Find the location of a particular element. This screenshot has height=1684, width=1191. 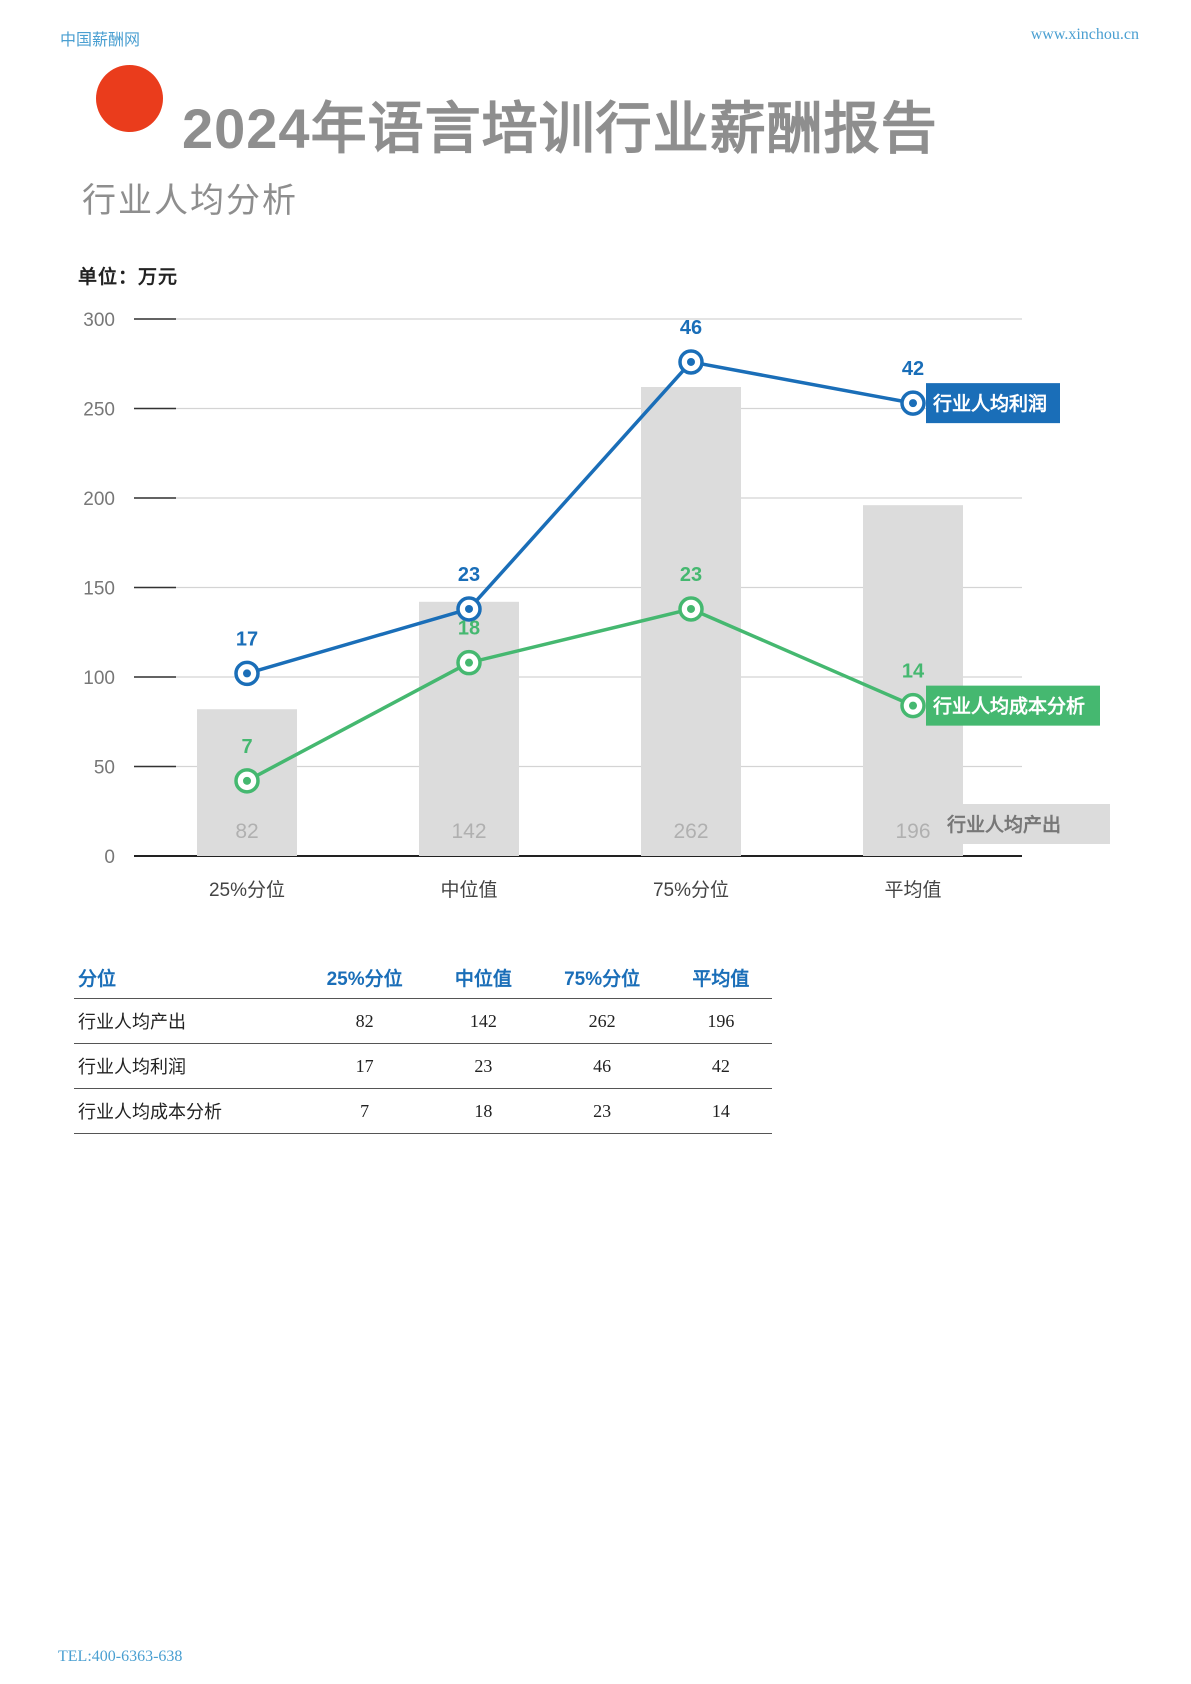

site-name: 中国薪酬网 is located at coordinates (100, 40).